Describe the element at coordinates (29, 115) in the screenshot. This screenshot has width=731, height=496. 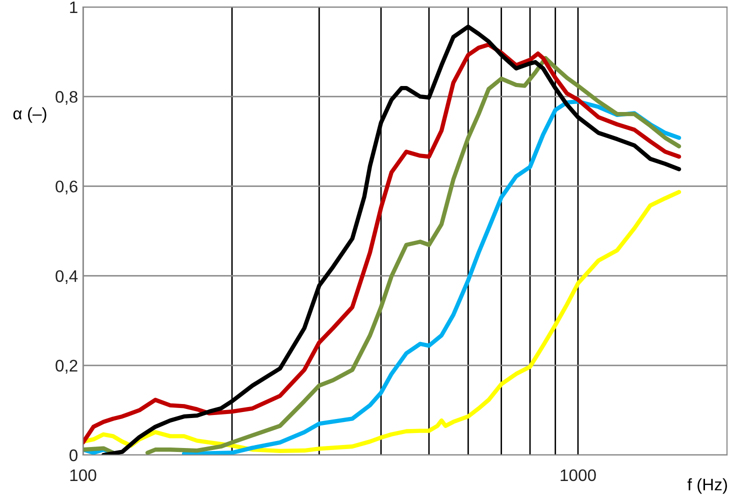
I see `y-axis-title: α (–)` at that location.